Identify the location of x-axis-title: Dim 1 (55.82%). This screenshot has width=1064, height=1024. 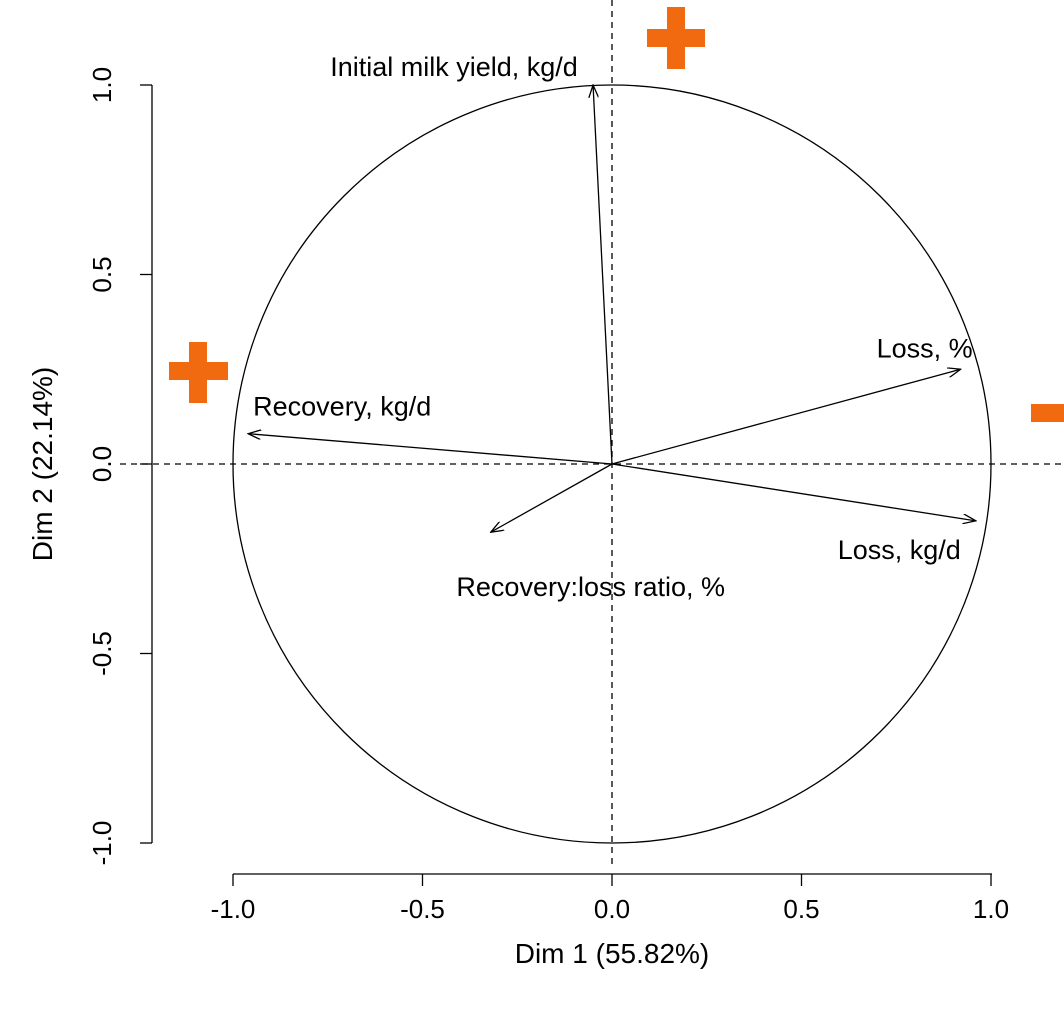
(612, 953).